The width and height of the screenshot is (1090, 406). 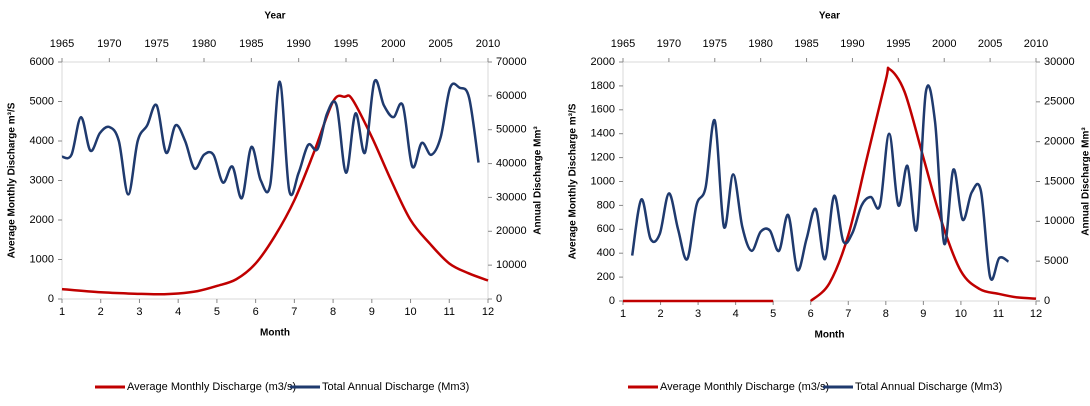 I want to click on data-line, so click(x=270, y=139).